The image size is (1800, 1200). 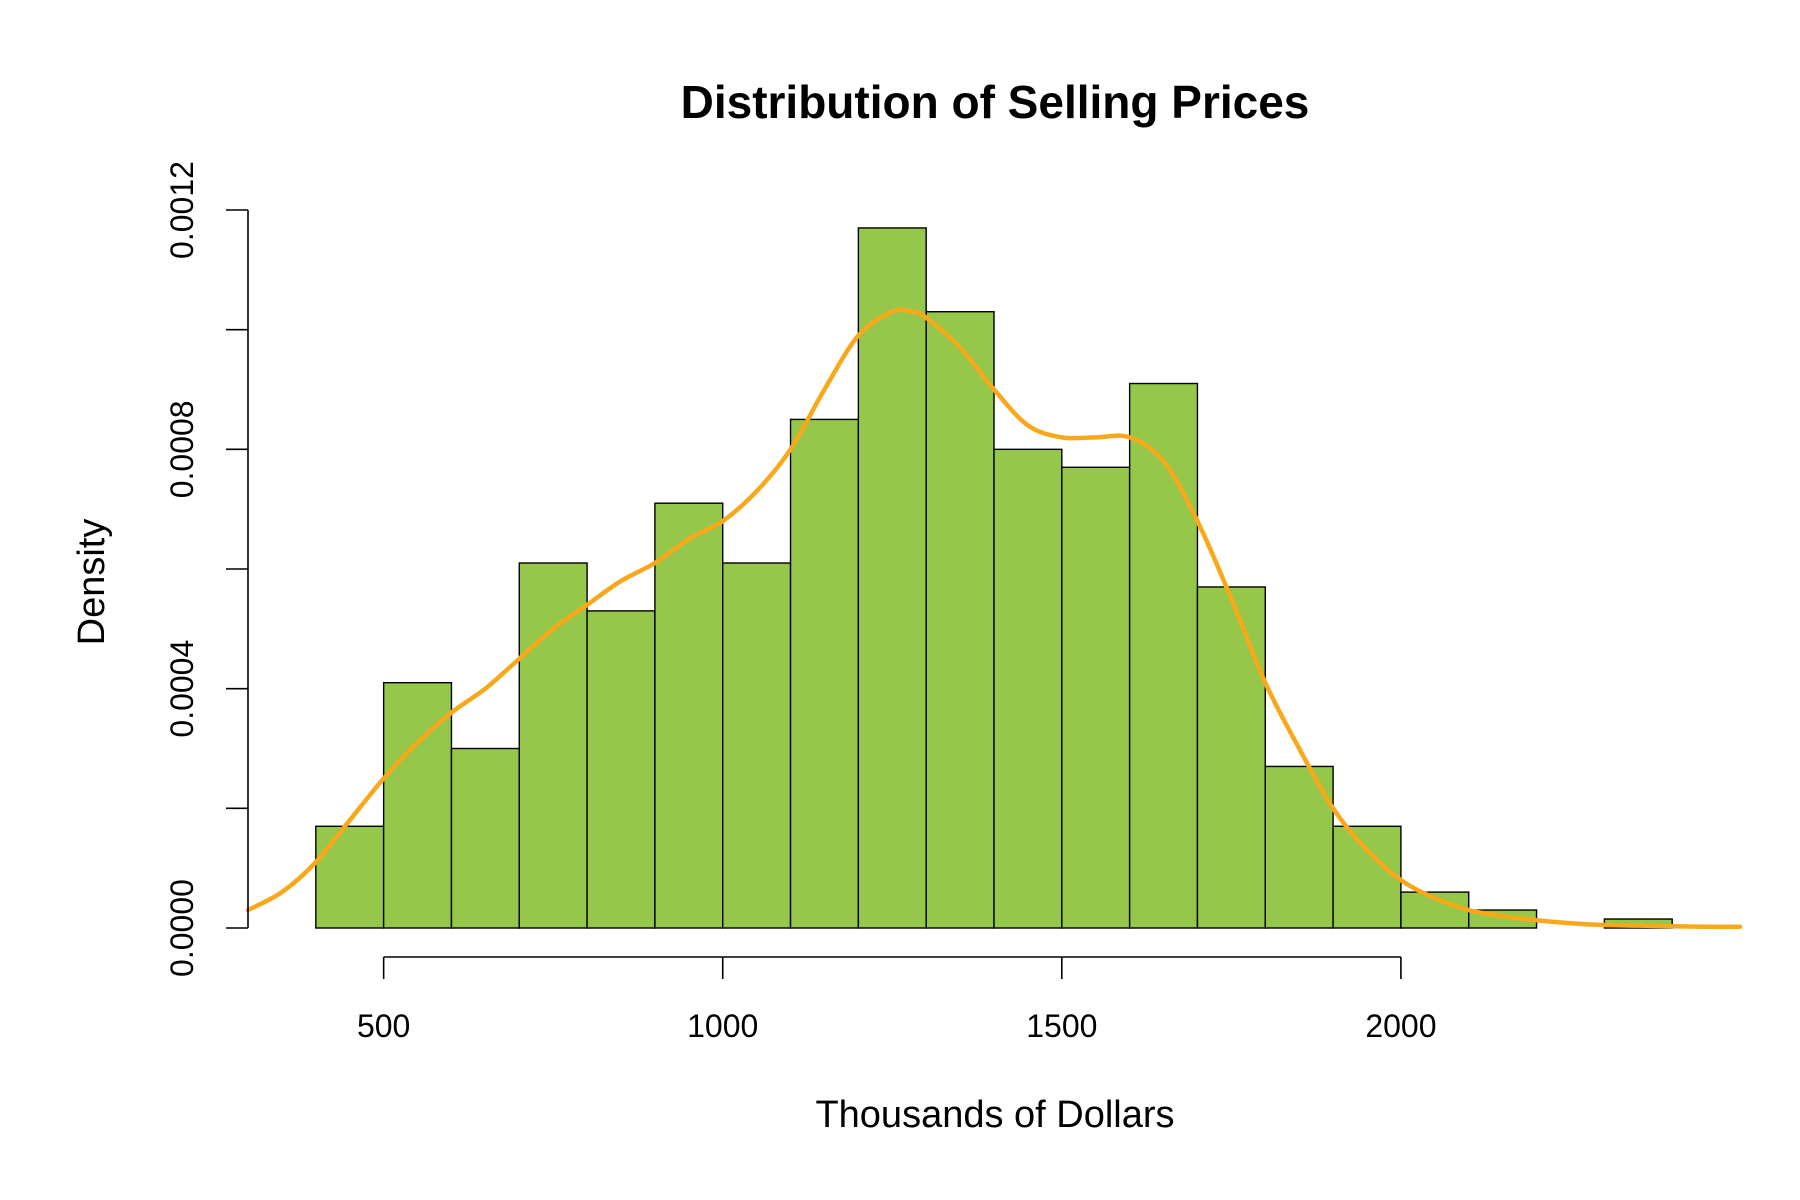 I want to click on x-tick-label: 1500, so click(x=1061, y=1026).